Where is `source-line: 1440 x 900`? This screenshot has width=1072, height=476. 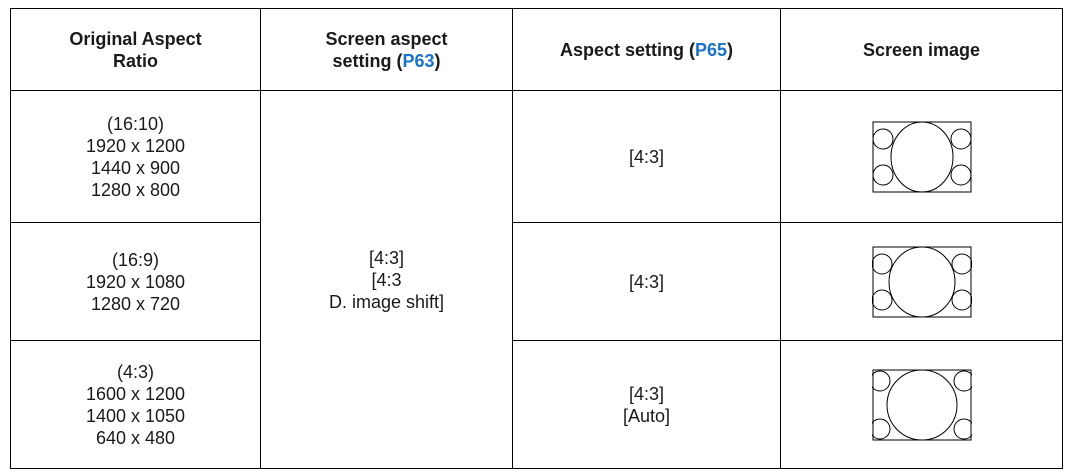
source-line: 1440 x 900 is located at coordinates (135, 167).